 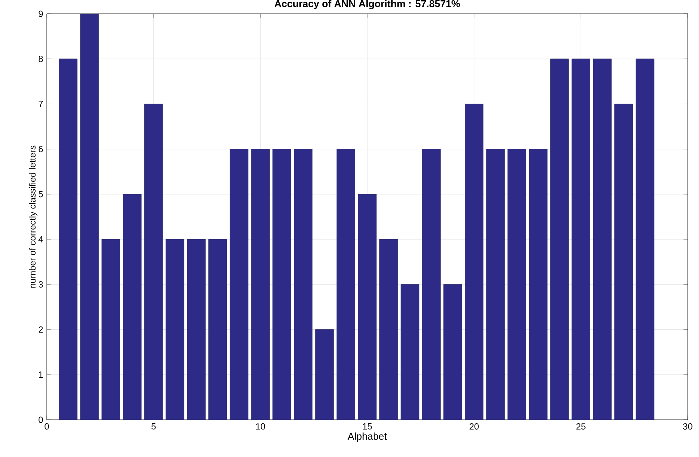 I want to click on x-tick-label: 30, so click(x=688, y=427).